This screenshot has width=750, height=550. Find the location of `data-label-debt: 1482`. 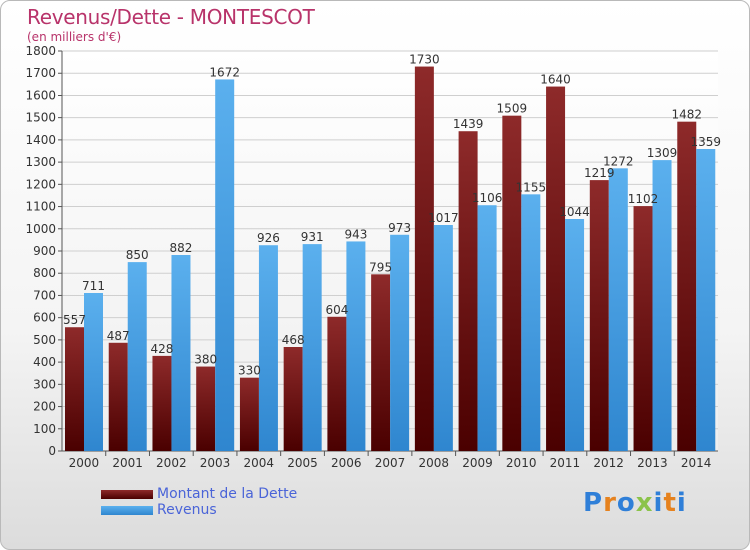

data-label-debt: 1482 is located at coordinates (686, 115).